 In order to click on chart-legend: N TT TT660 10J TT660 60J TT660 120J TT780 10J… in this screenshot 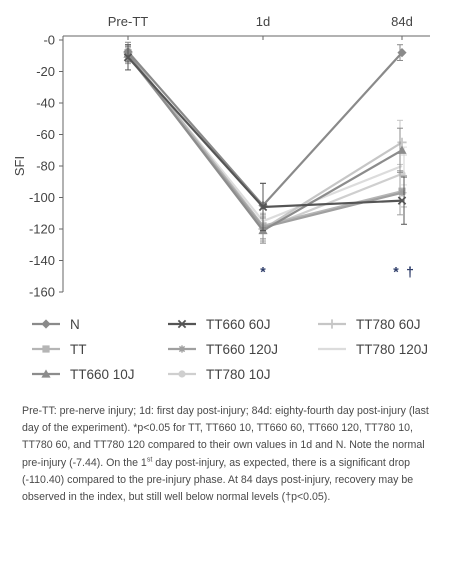, I will do `click(230, 349)`.